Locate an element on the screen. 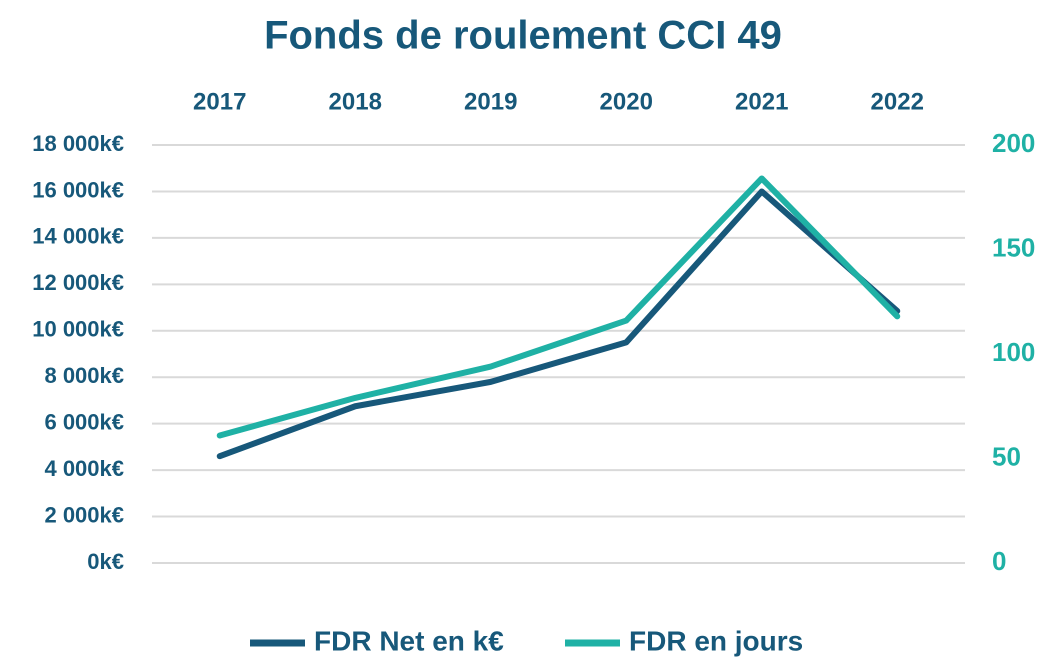 The image size is (1047, 660). y-tick-label: 8 000k€ is located at coordinates (84, 375).